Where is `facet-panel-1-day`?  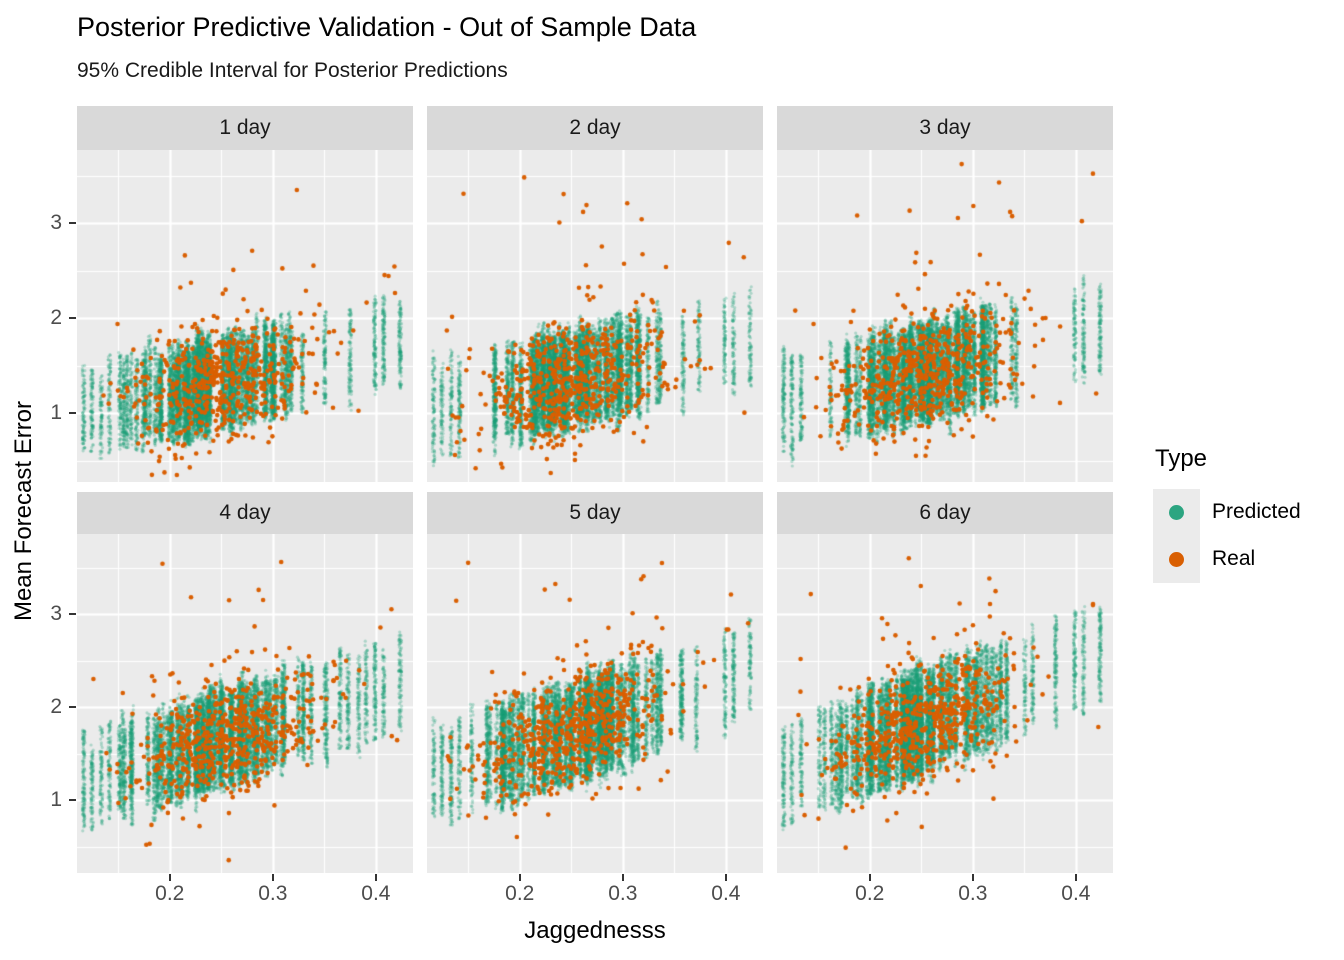
facet-panel-1-day is located at coordinates (245, 316).